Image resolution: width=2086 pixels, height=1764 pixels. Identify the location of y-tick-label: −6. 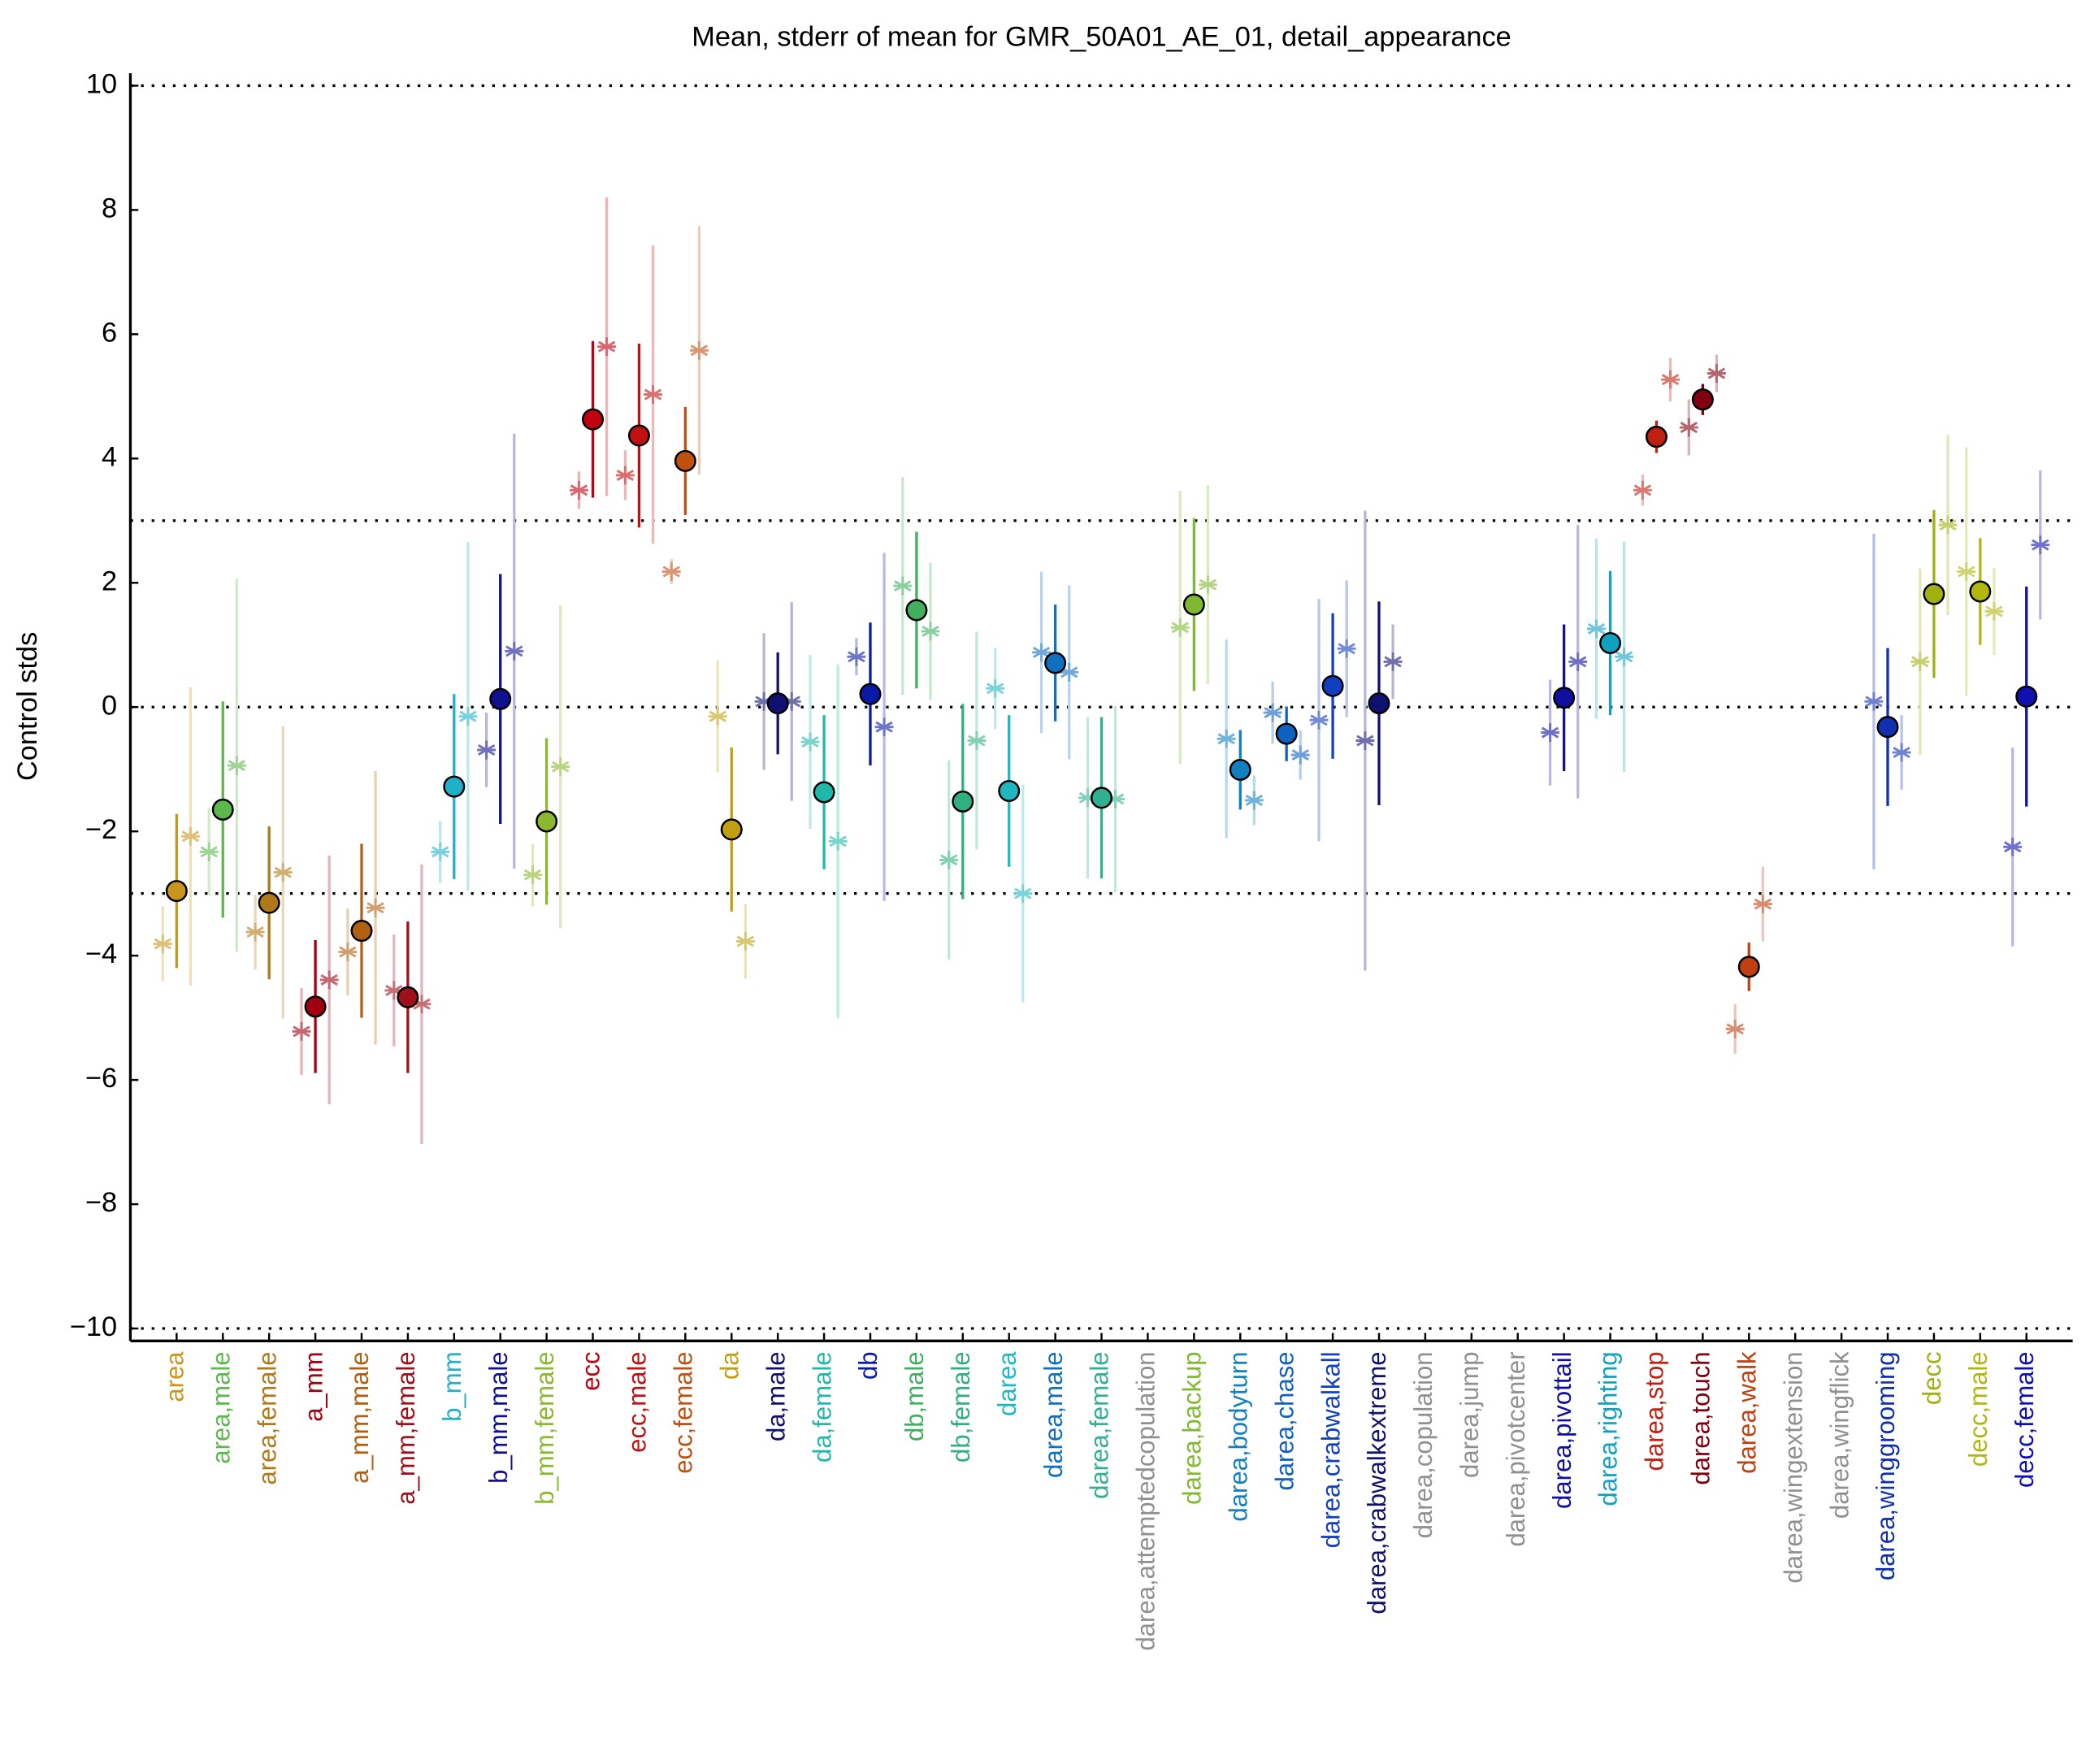
(101, 1078).